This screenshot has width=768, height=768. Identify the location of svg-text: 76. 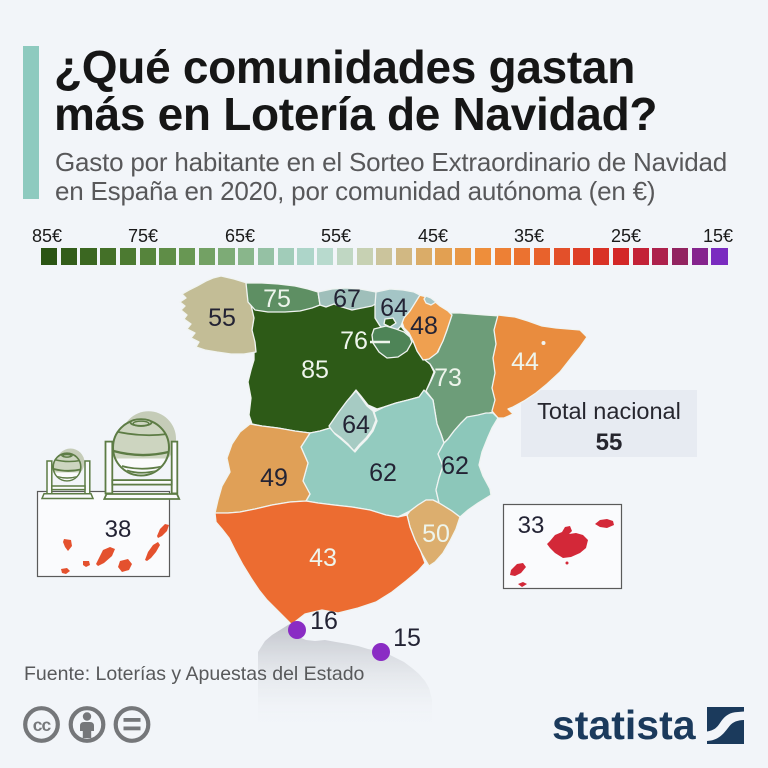
(354, 341).